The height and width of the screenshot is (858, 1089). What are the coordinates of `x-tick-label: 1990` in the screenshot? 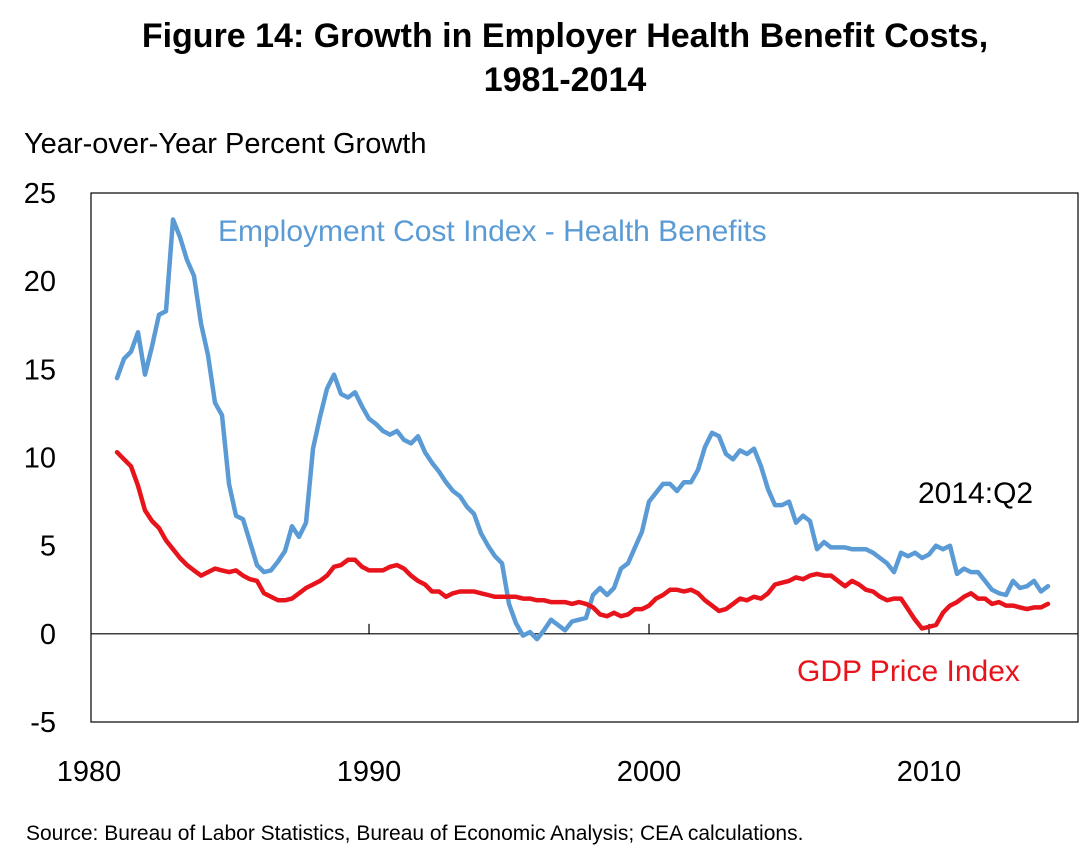 It's located at (369, 772).